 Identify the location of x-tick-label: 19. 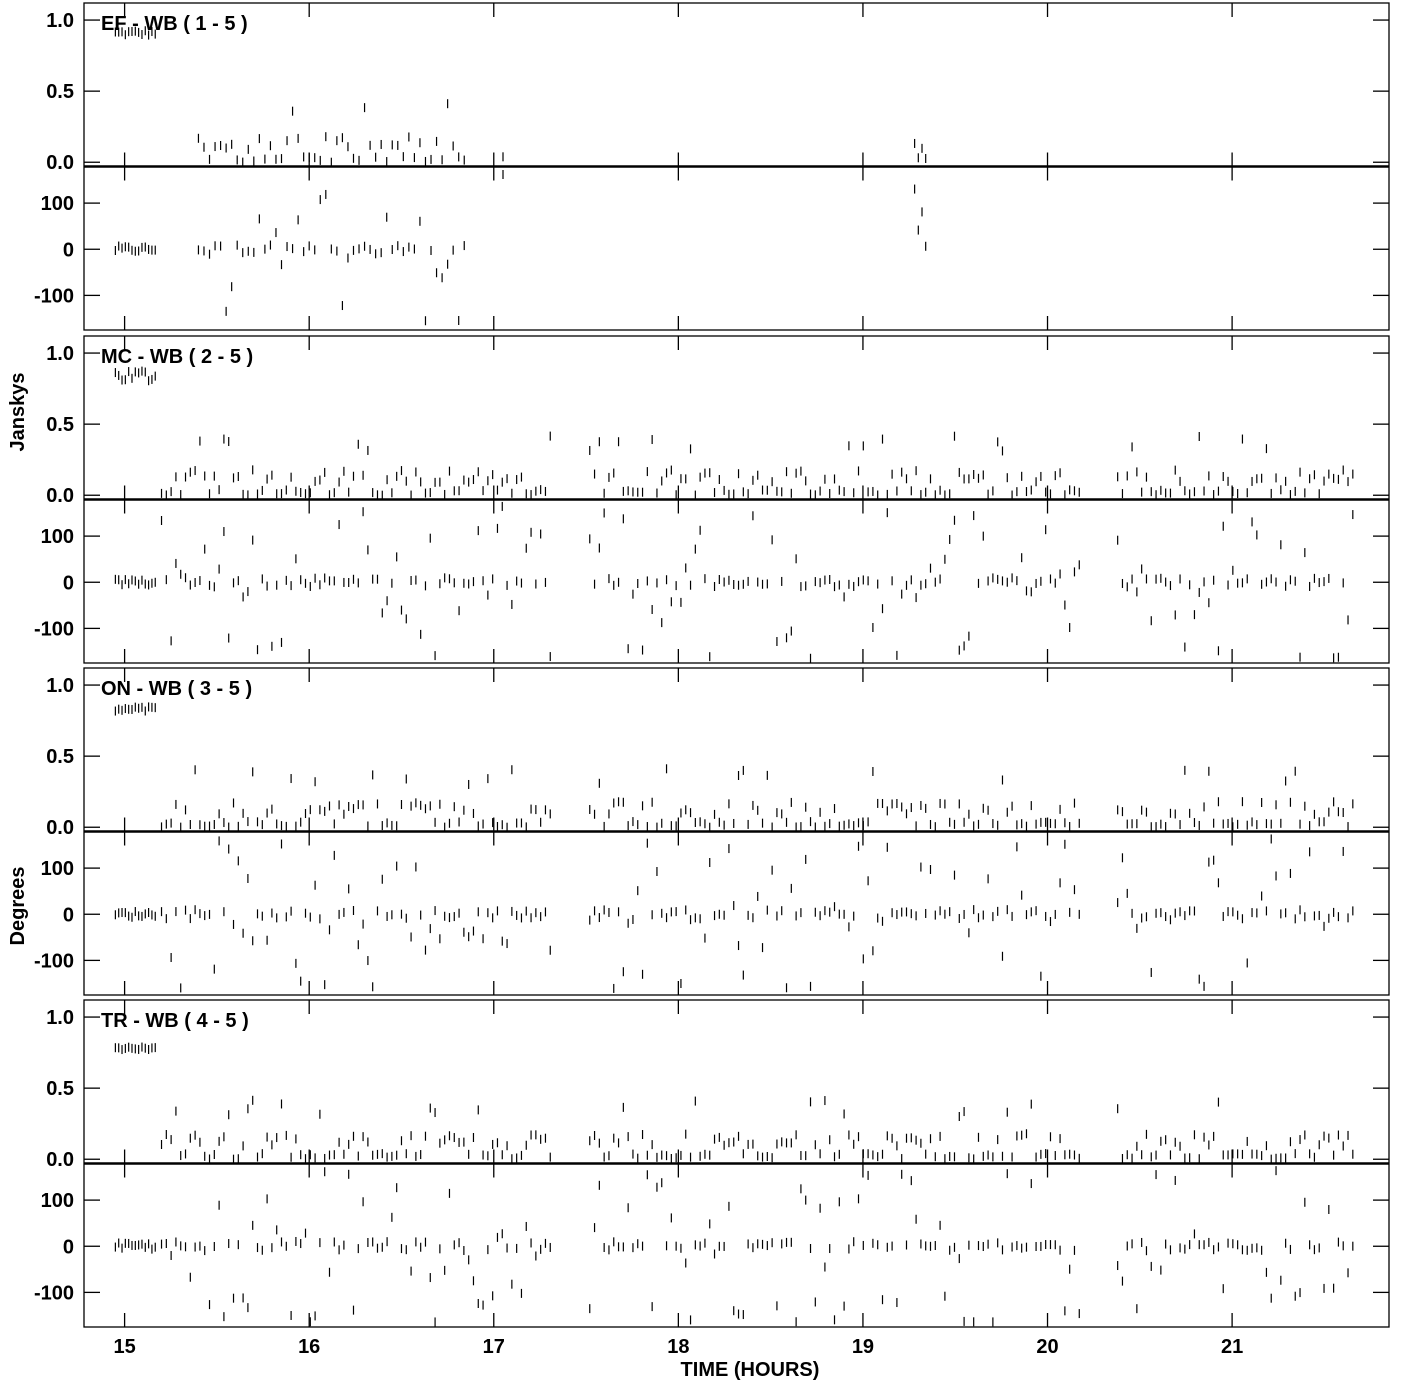
(863, 1347).